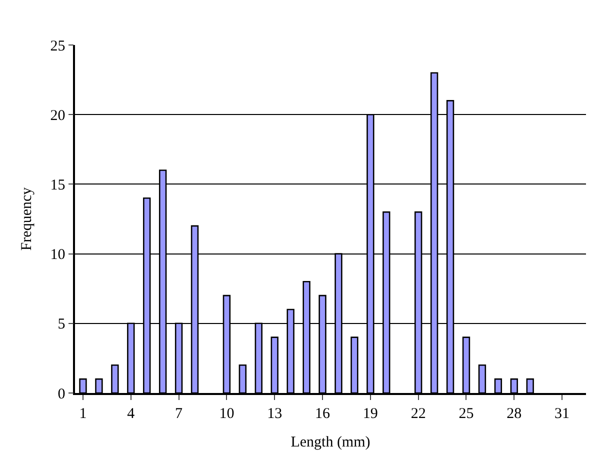  I want to click on x-tick-label: 25, so click(466, 414).